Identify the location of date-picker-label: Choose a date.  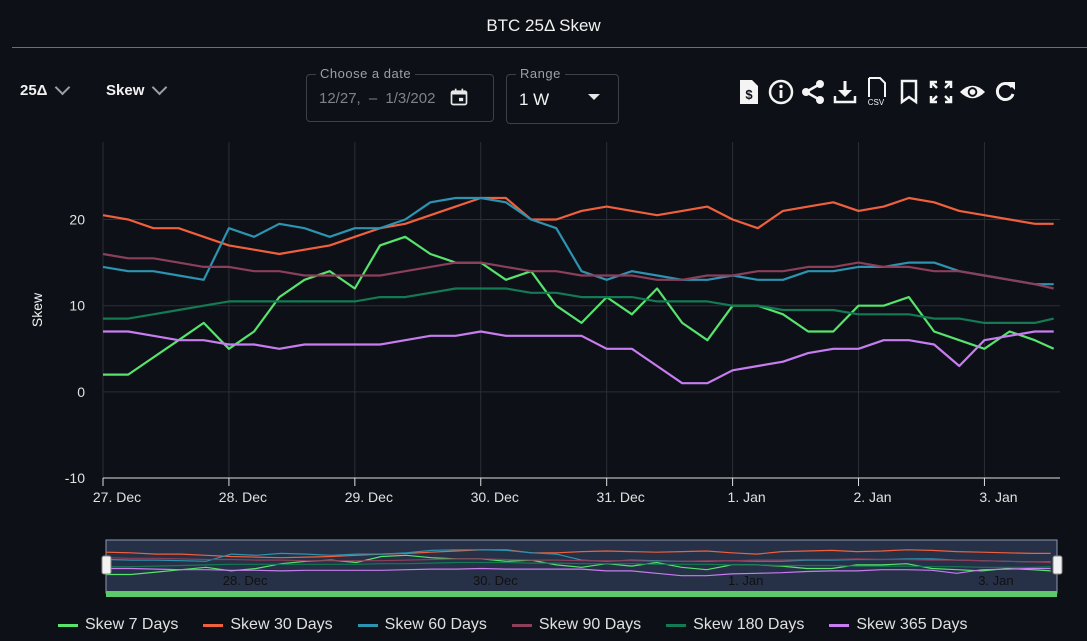
(366, 73).